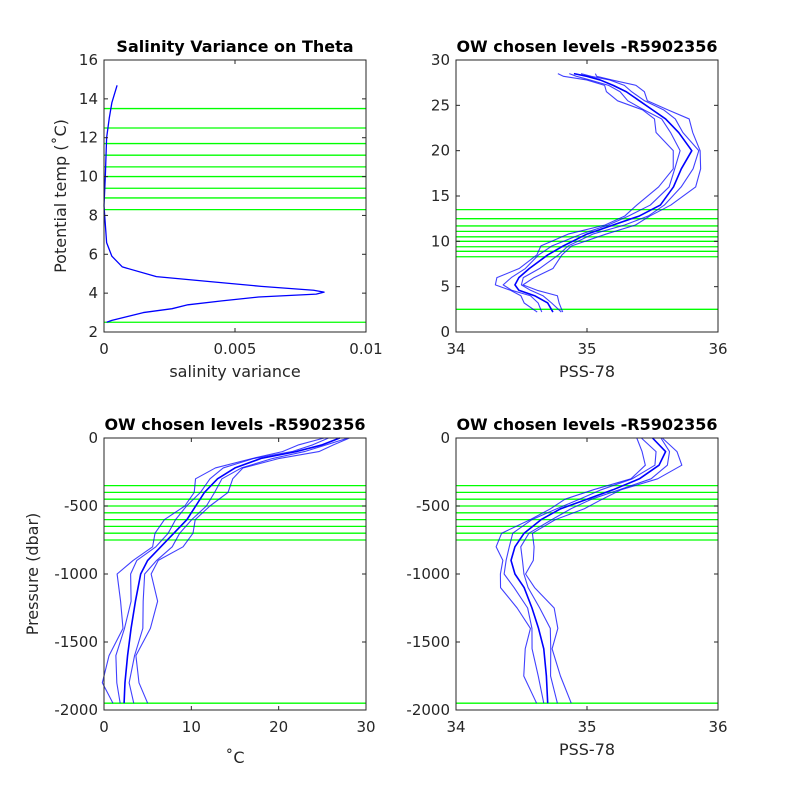 The height and width of the screenshot is (800, 800). Describe the element at coordinates (88, 138) in the screenshot. I see `y-tick-label: 12` at that location.